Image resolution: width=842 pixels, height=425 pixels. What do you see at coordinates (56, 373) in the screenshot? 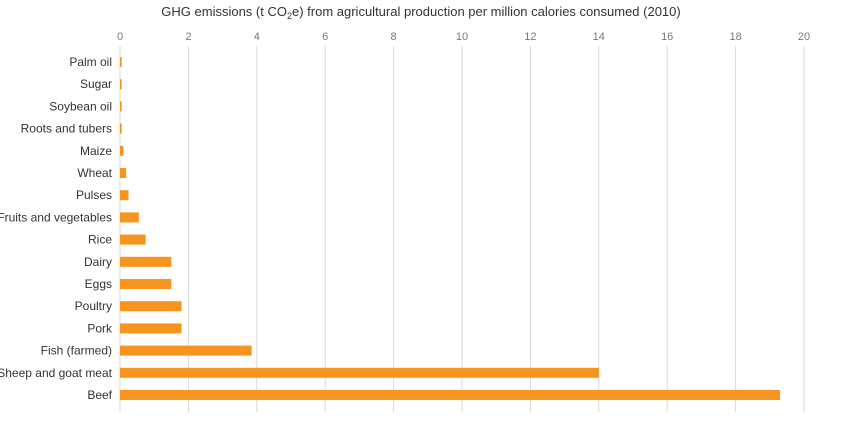
I see `category-label: Sheep and goat meat` at bounding box center [56, 373].